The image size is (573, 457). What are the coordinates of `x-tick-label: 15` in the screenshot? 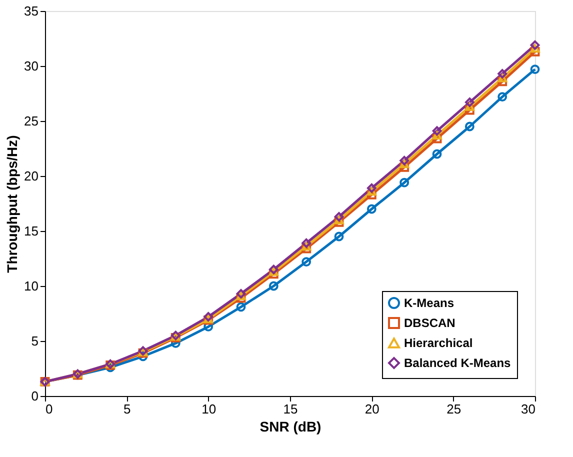 It's located at (290, 409).